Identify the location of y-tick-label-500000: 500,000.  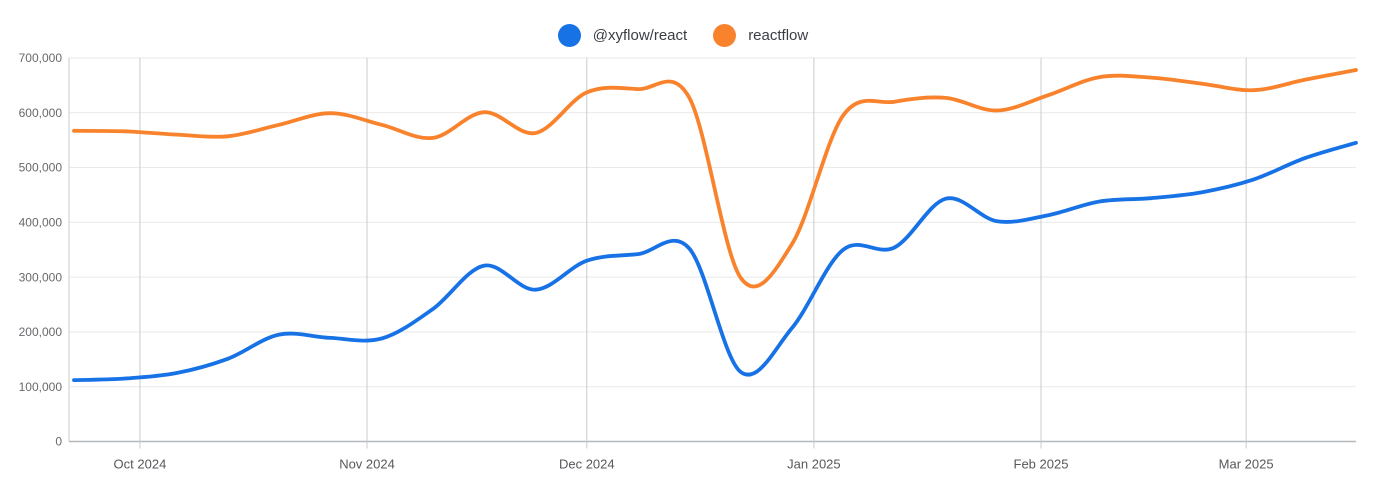
(41, 168).